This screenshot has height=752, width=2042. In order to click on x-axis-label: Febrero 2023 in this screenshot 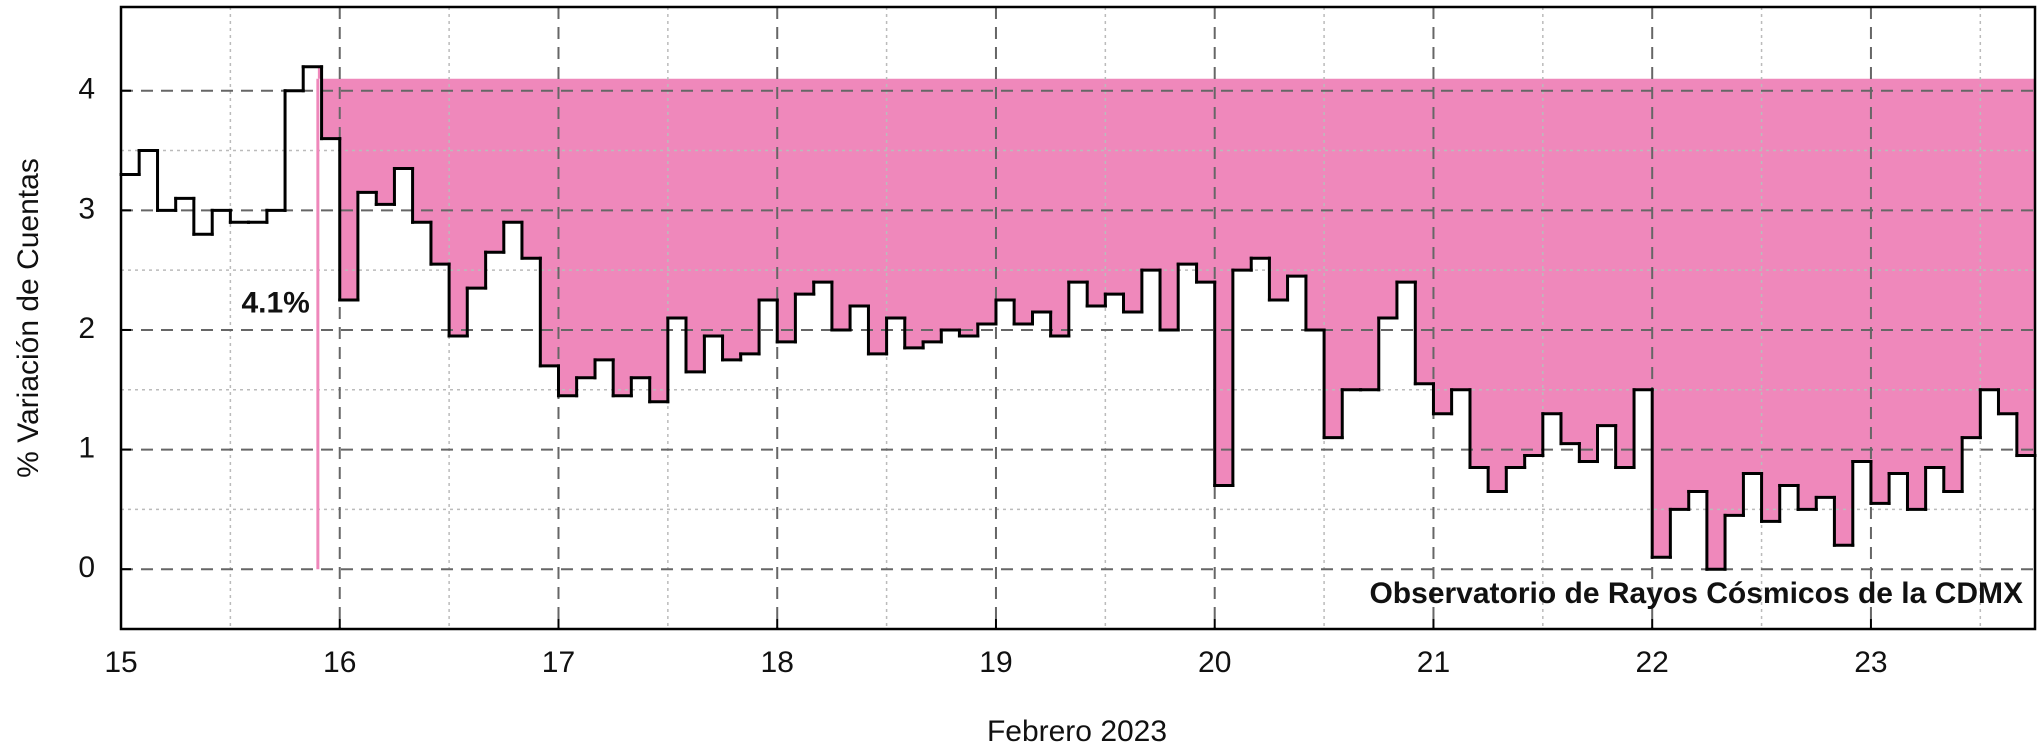, I will do `click(1077, 731)`.